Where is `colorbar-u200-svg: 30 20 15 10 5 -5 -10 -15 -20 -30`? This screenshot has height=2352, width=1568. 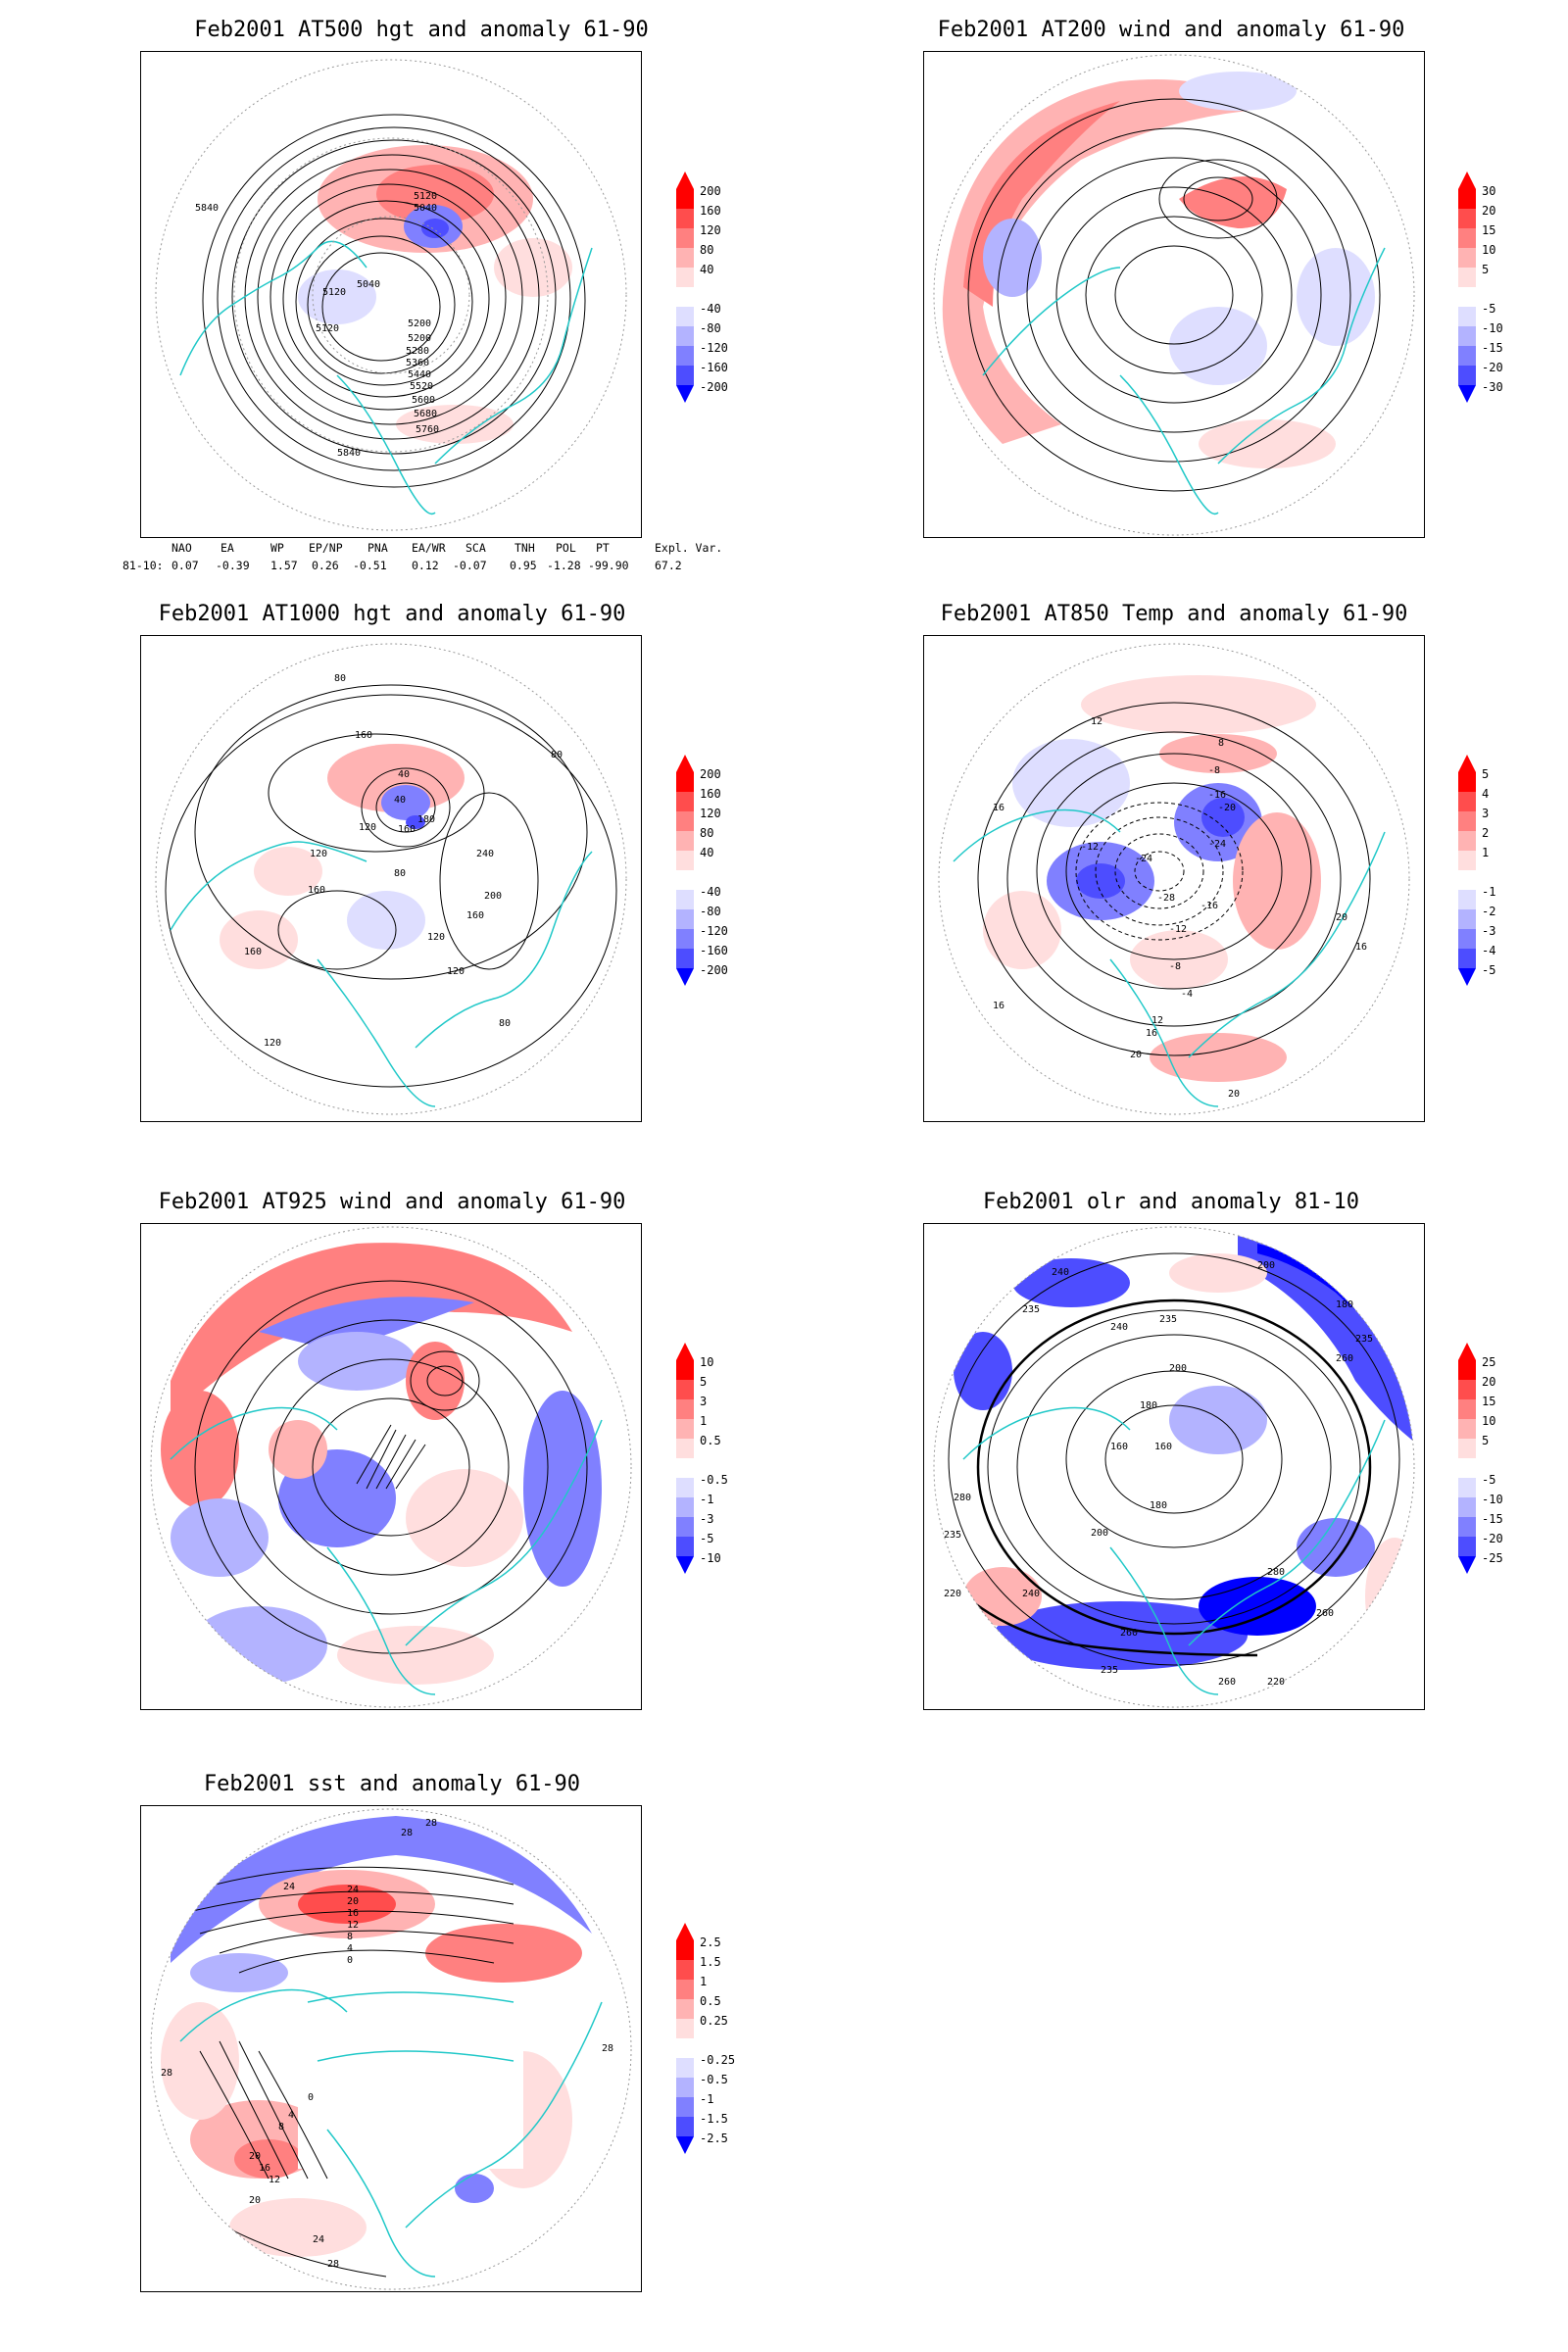
colorbar-u200-svg: 30 20 15 10 5 -5 -10 -15 -20 -30 is located at coordinates (1480, 287).